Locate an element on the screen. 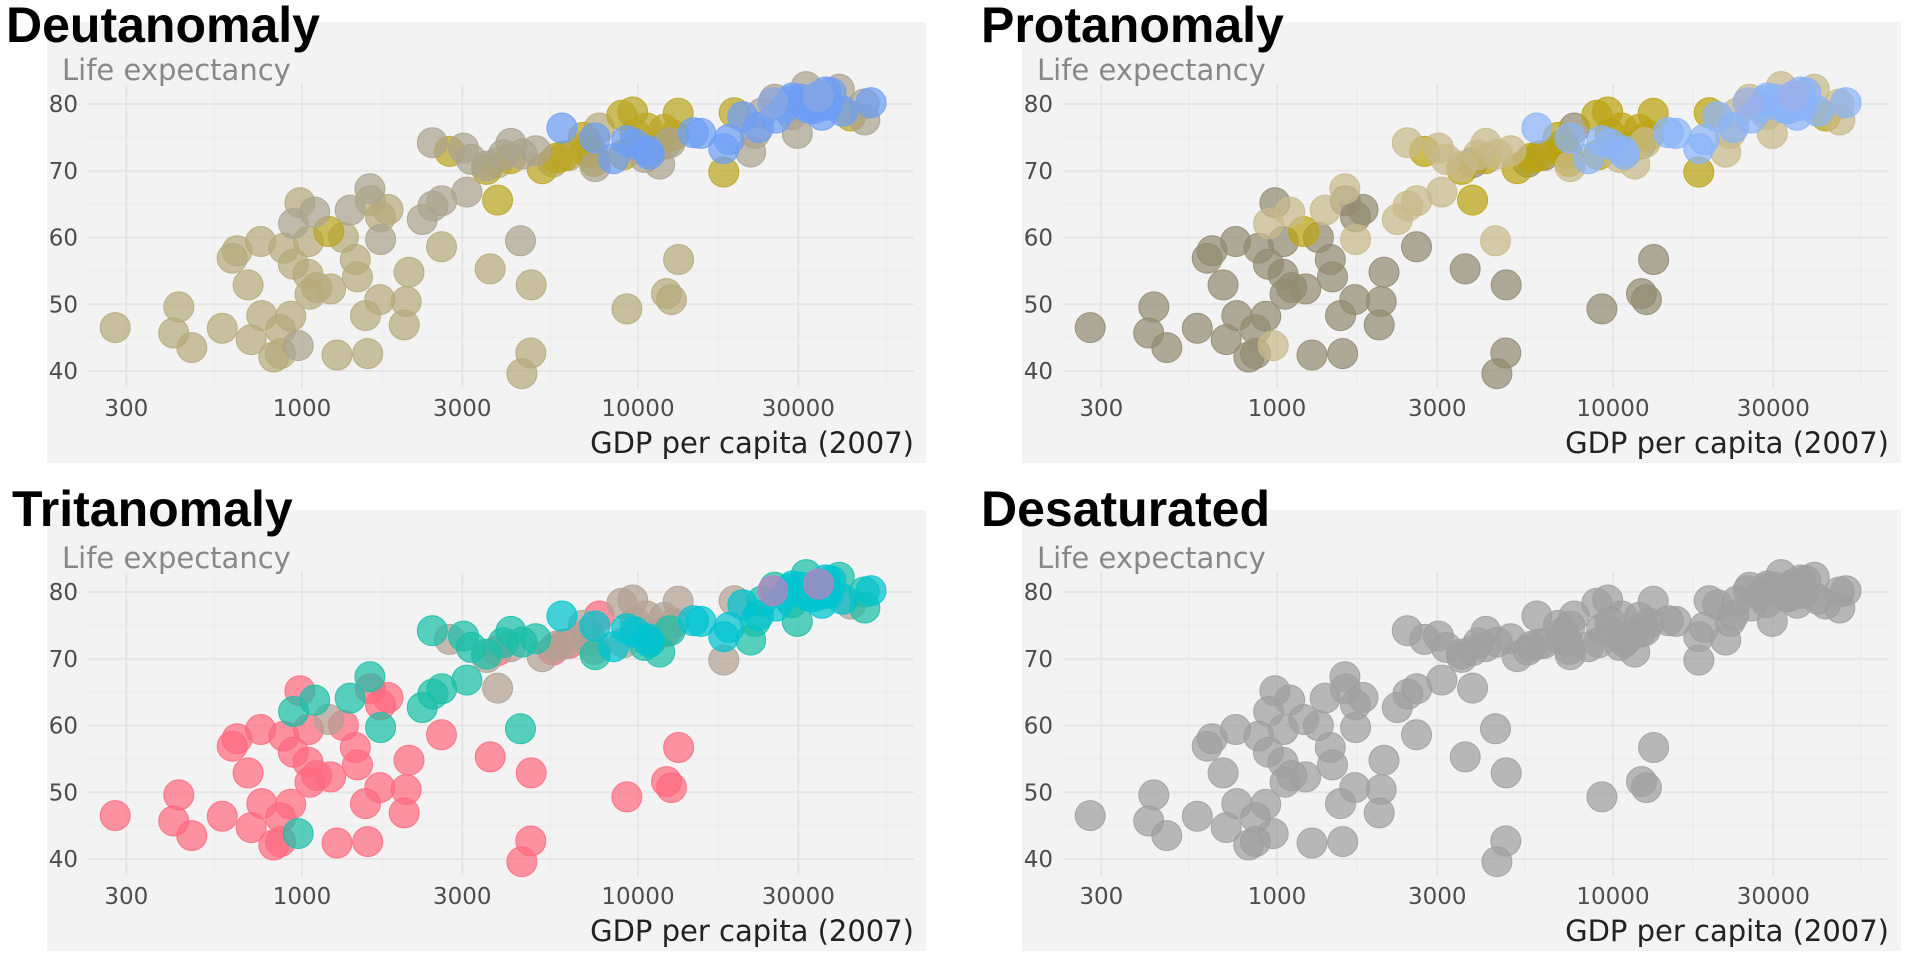 This screenshot has height=960, width=1920. panel-title: Deutanomaly is located at coordinates (163, 26).